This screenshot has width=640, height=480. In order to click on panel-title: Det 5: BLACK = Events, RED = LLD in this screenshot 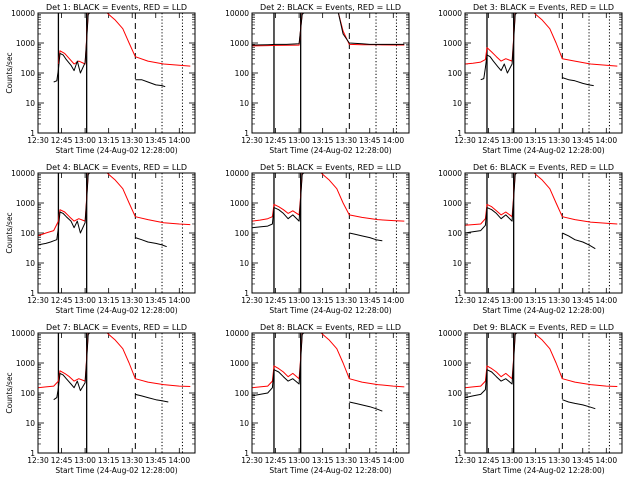, I will do `click(330, 167)`.